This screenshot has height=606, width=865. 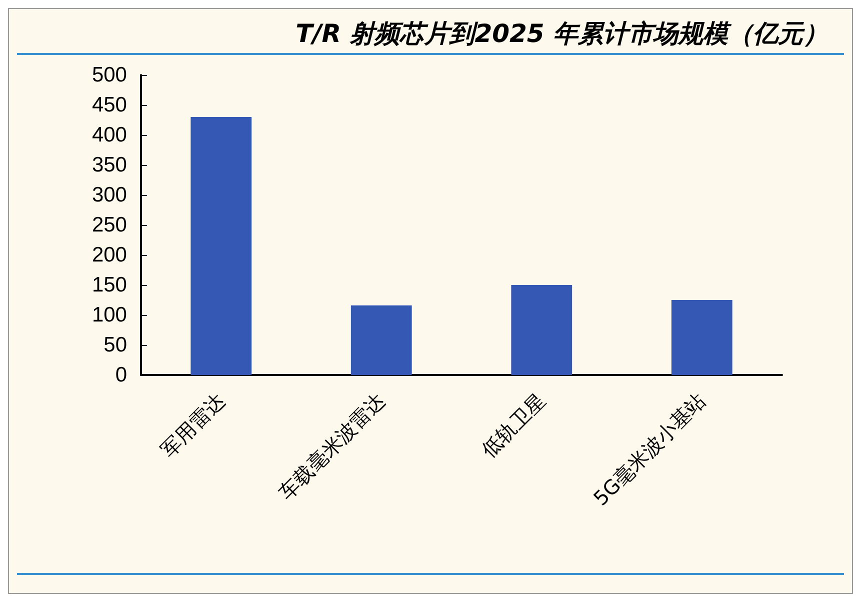 I want to click on y-tick-label: 250, so click(x=109, y=225).